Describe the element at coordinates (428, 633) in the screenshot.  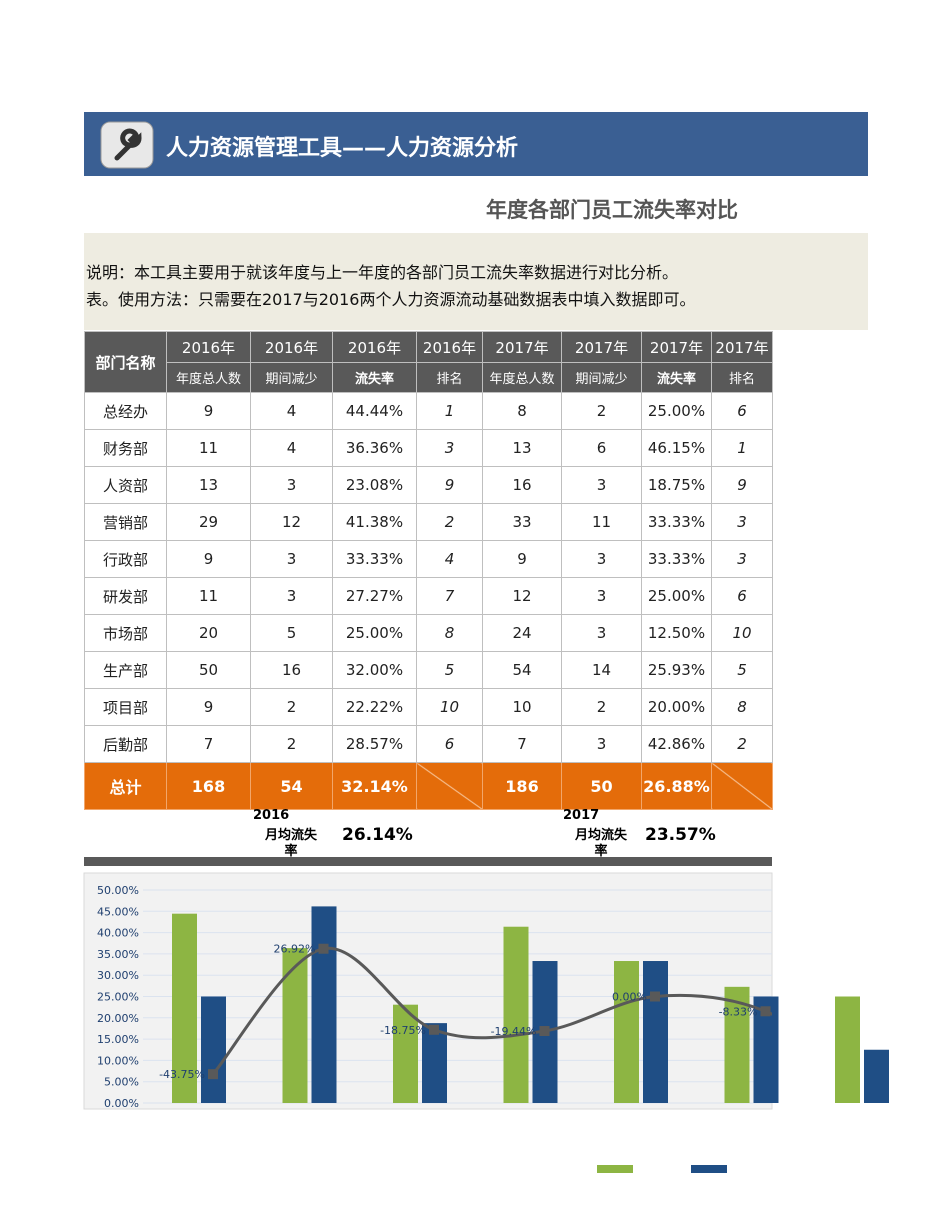
I see `data-row: 市场部 20 5 25.00% 8 24 3 12.50% 10` at that location.